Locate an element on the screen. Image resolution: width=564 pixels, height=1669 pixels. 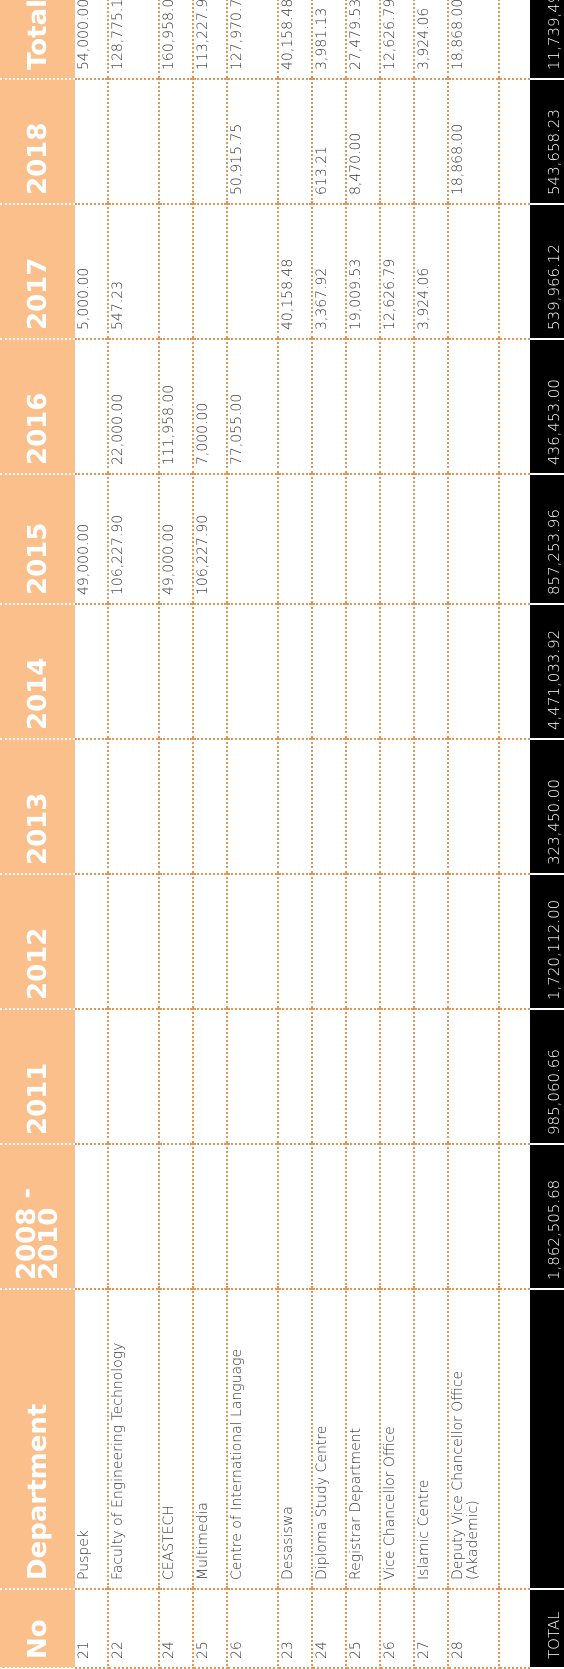
table-cell: 5,000.00 is located at coordinates (91, 271).